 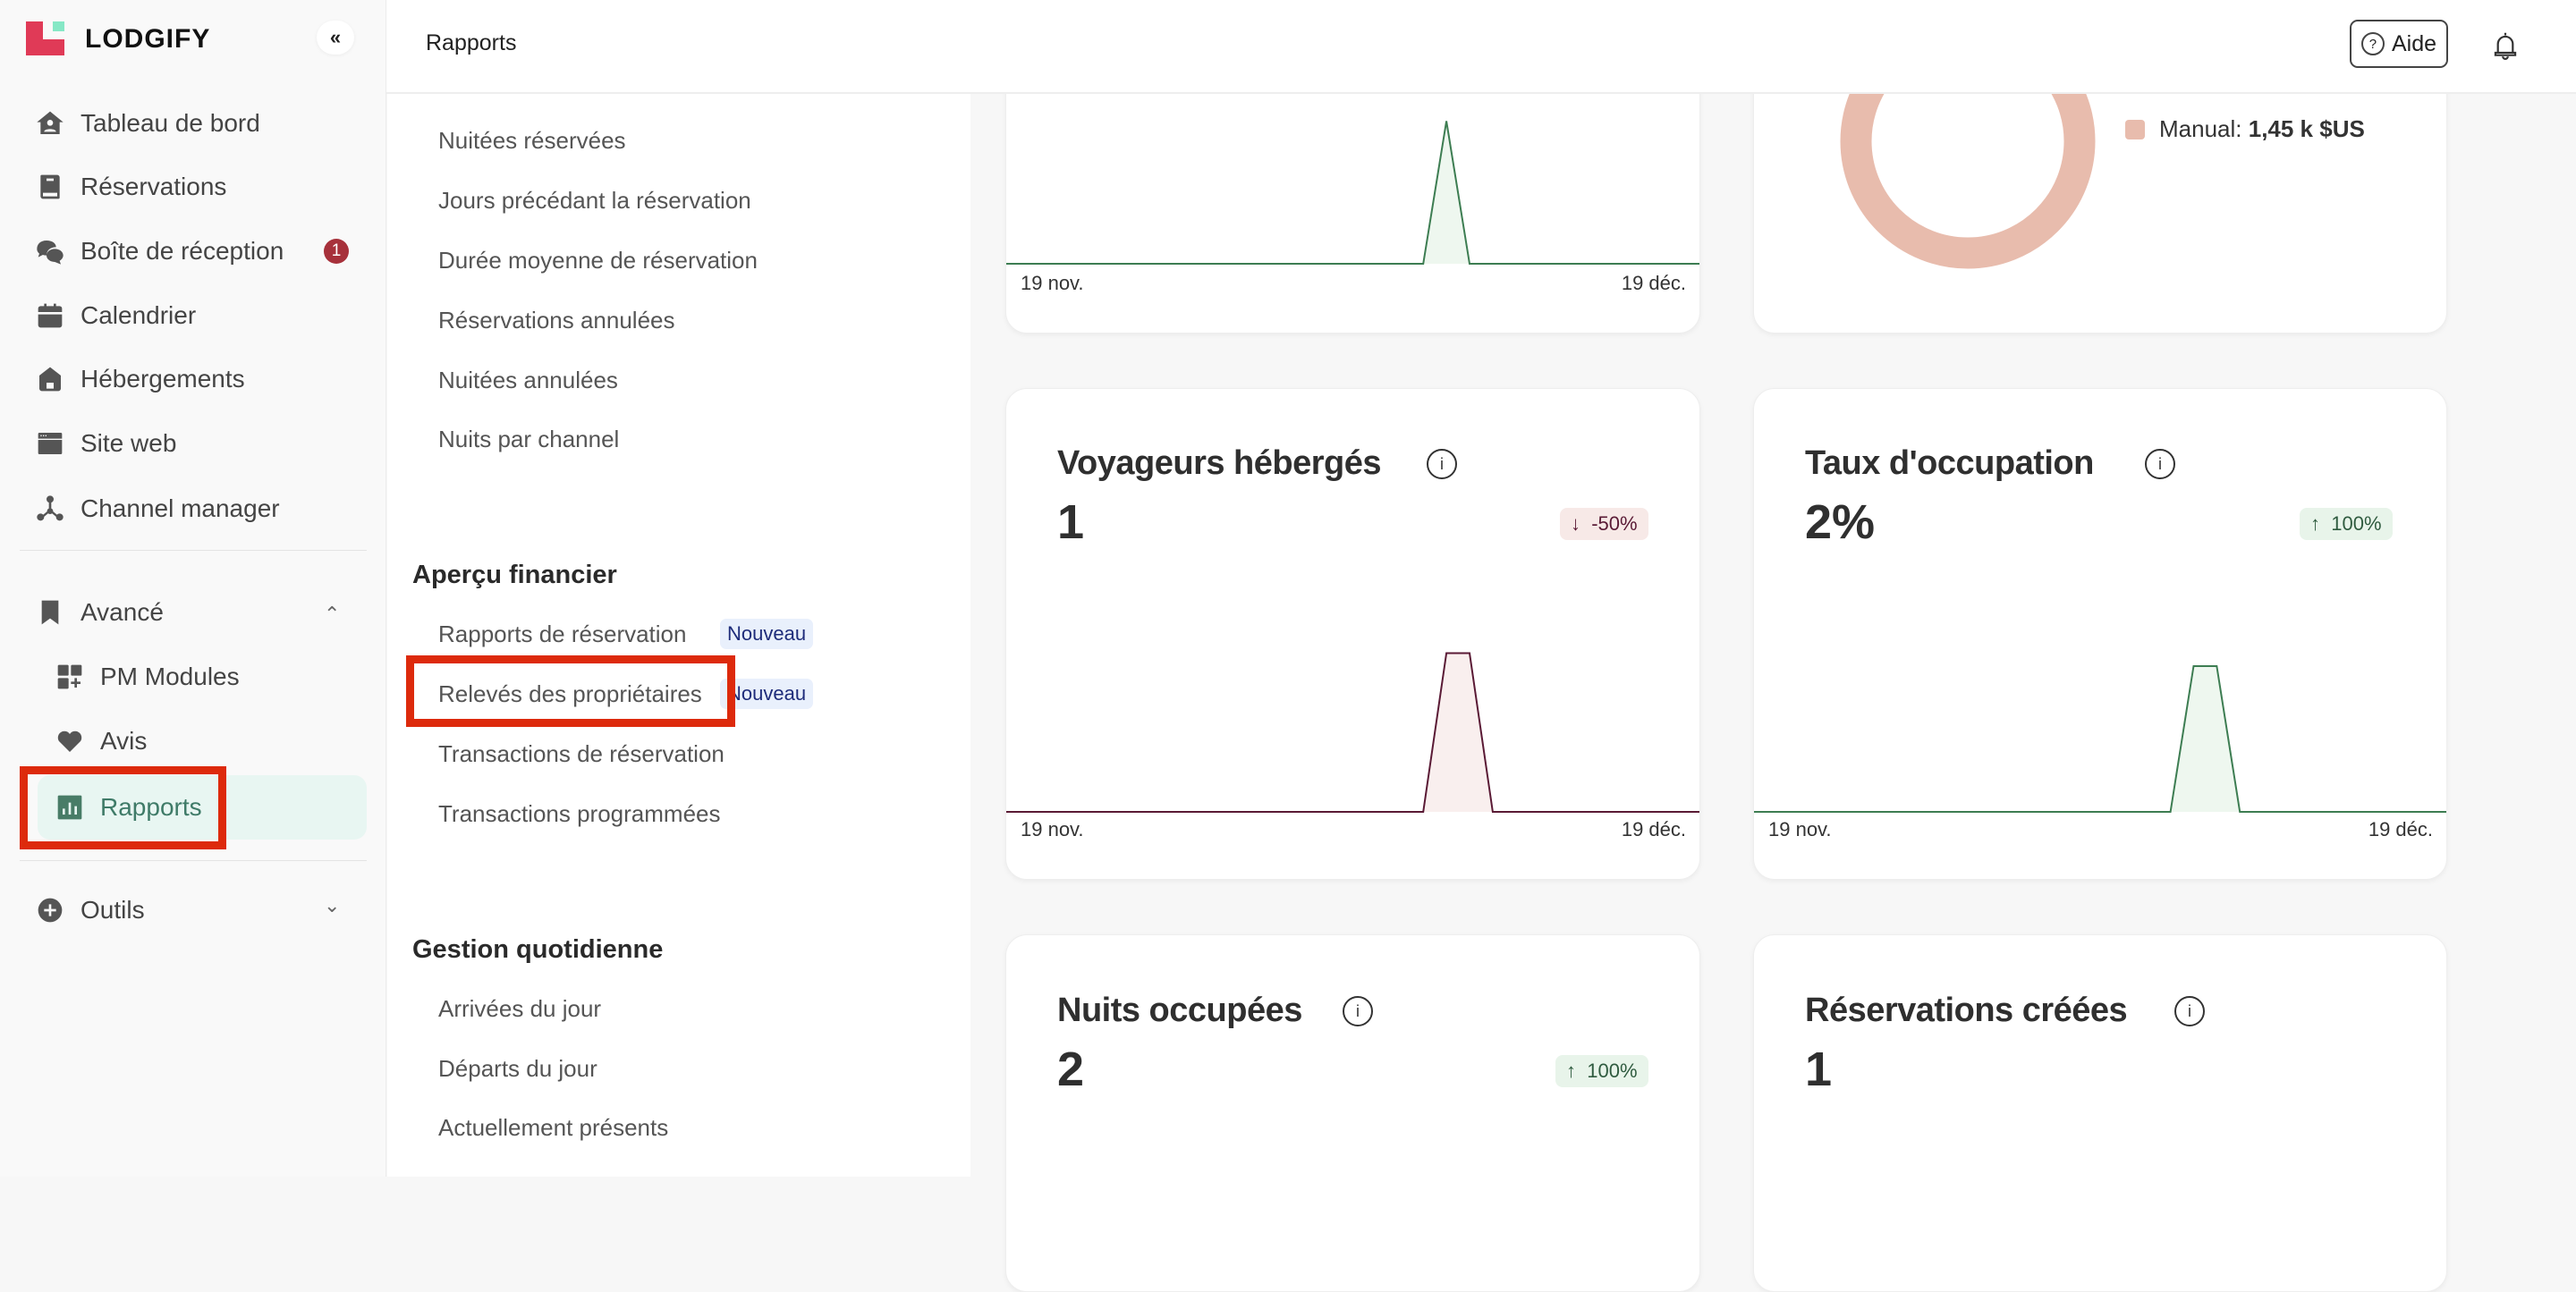 I want to click on sidebar-item-label: Avis, so click(x=124, y=741).